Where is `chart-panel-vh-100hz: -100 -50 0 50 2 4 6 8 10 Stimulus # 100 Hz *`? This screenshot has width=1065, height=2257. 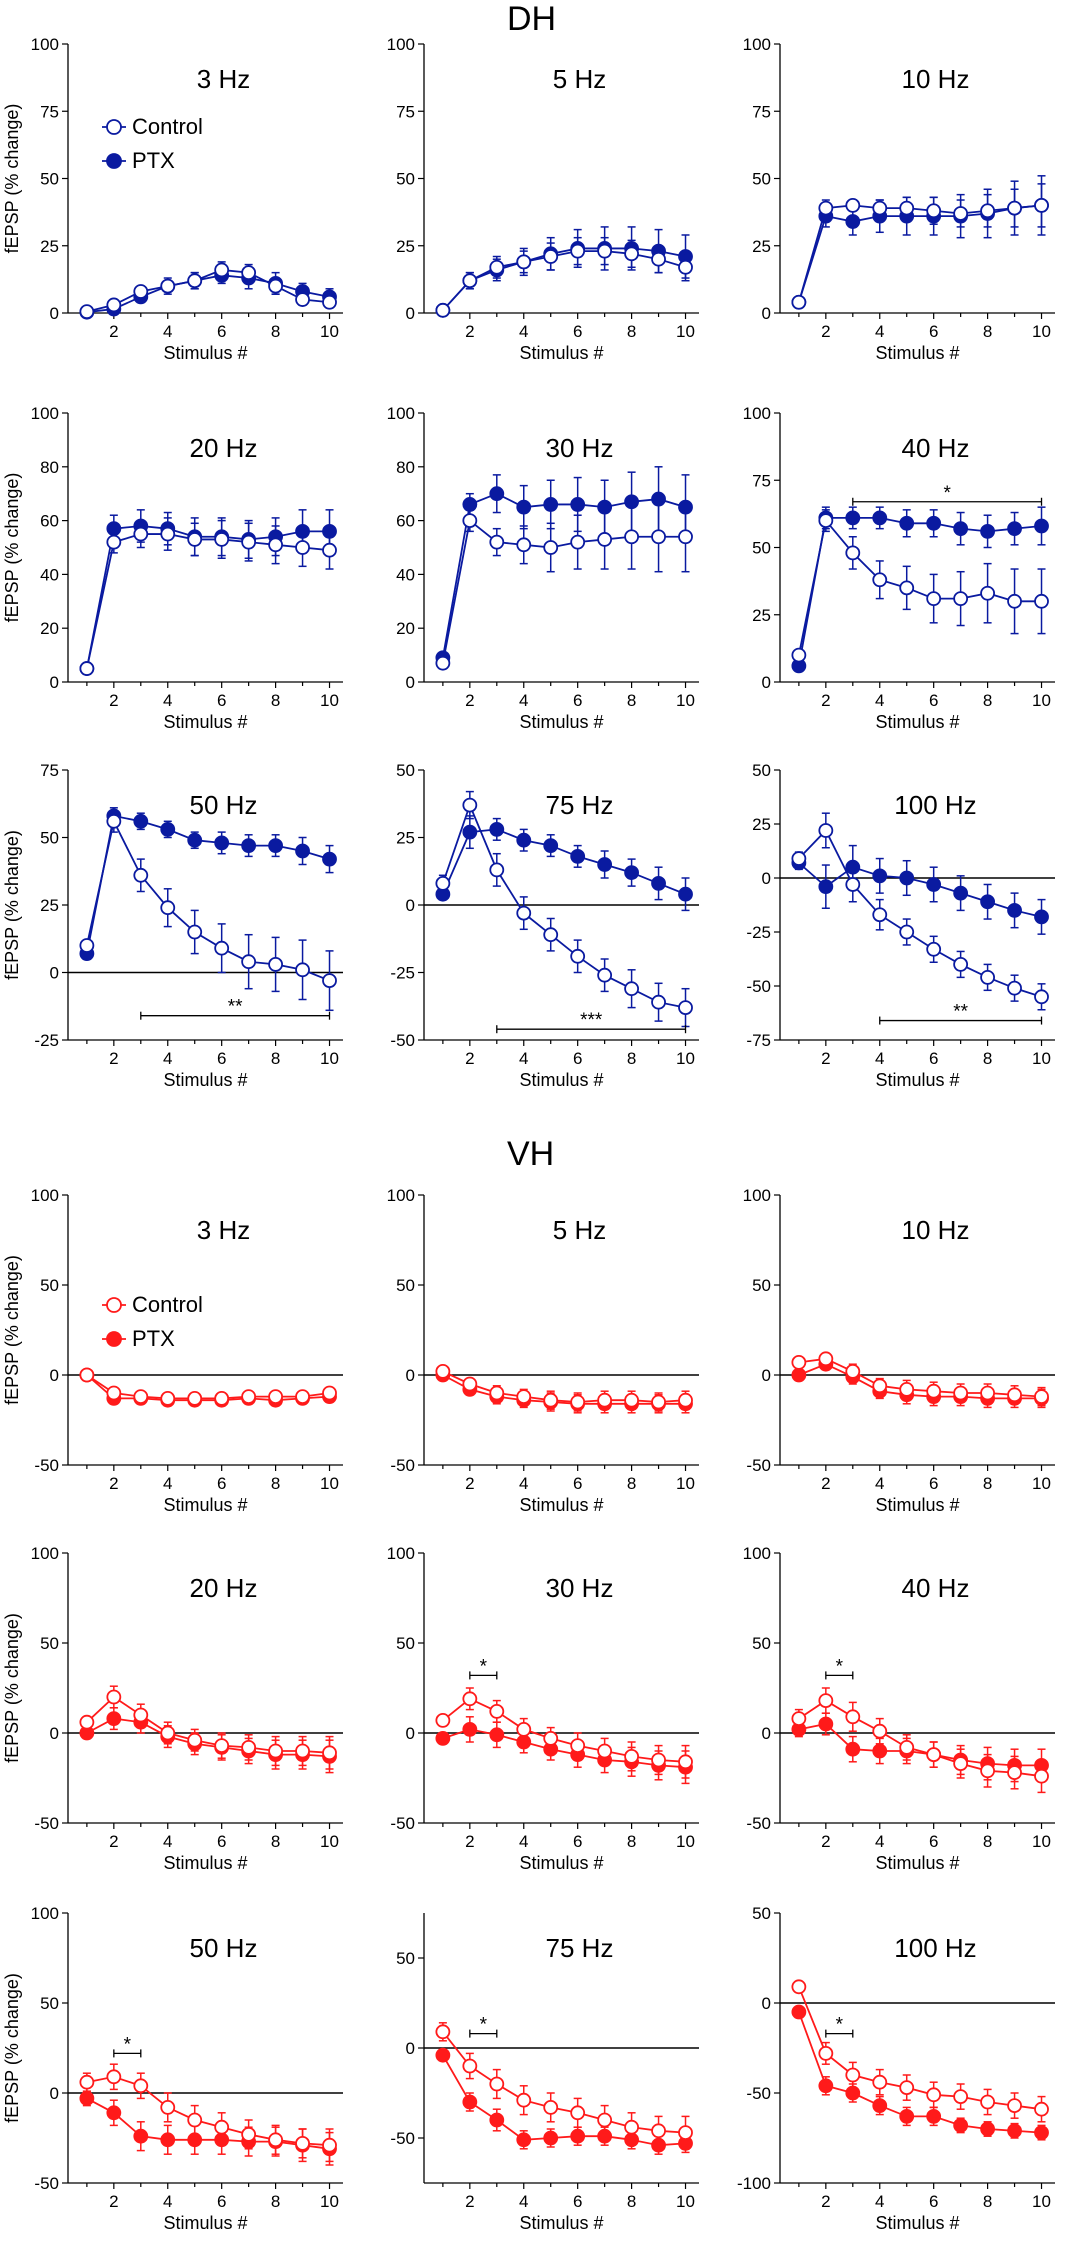 chart-panel-vh-100hz: -100 -50 0 50 2 4 6 8 10 Stimulus # 100 Hz * is located at coordinates (889, 2073).